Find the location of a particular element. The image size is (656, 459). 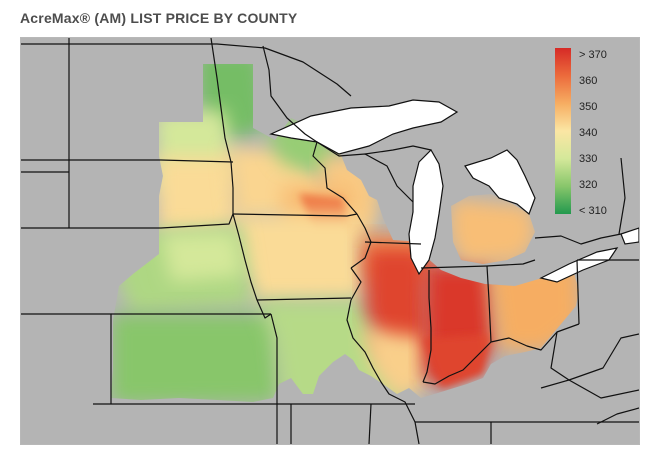

lake-erie is located at coordinates (579, 265).